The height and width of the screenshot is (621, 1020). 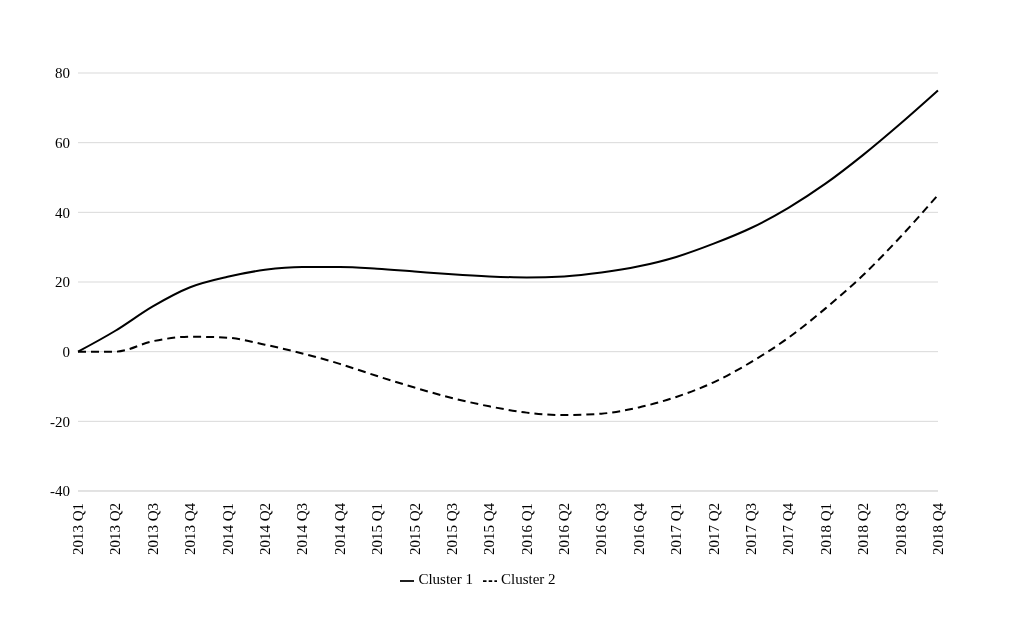 What do you see at coordinates (489, 529) in the screenshot?
I see `x-tick-label: 2015 Q4` at bounding box center [489, 529].